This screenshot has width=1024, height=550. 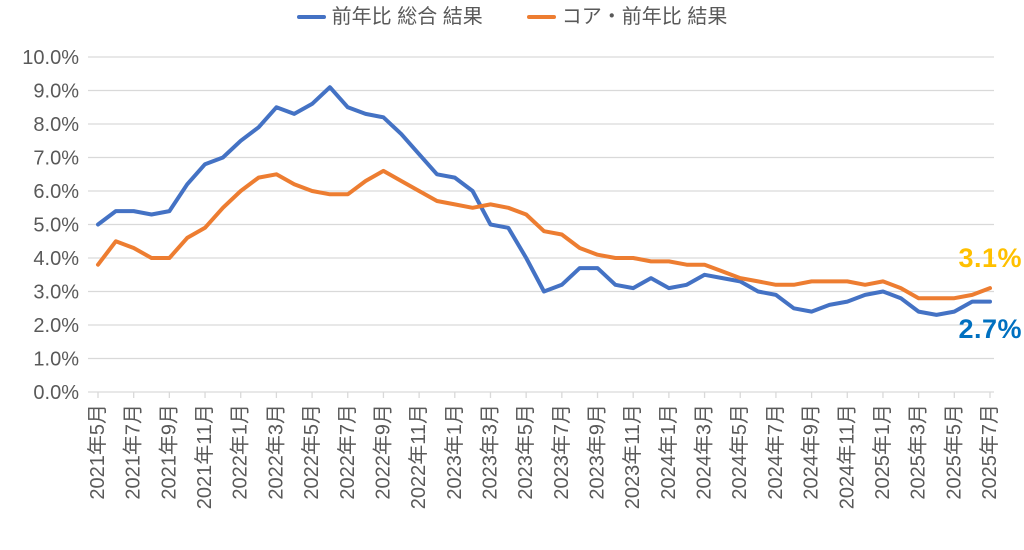 What do you see at coordinates (97, 452) in the screenshot?
I see `svg-text: 2021年5月` at bounding box center [97, 452].